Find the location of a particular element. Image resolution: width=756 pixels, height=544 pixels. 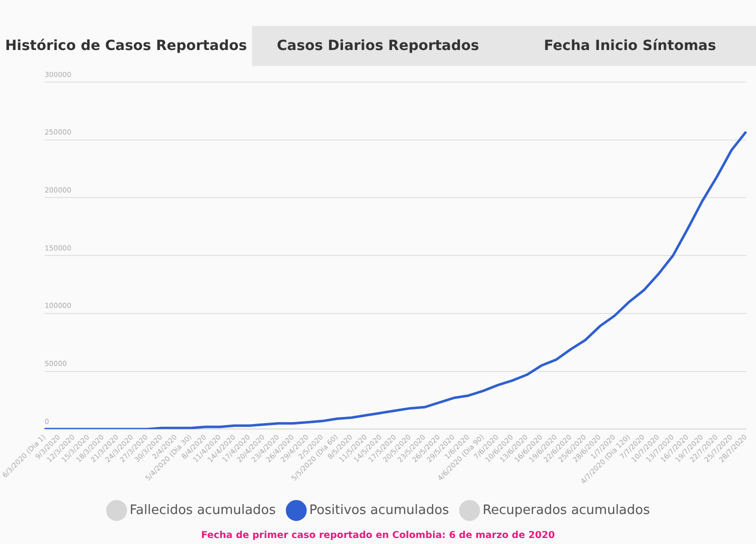

legend-label: Recuperados acumulados is located at coordinates (566, 510).